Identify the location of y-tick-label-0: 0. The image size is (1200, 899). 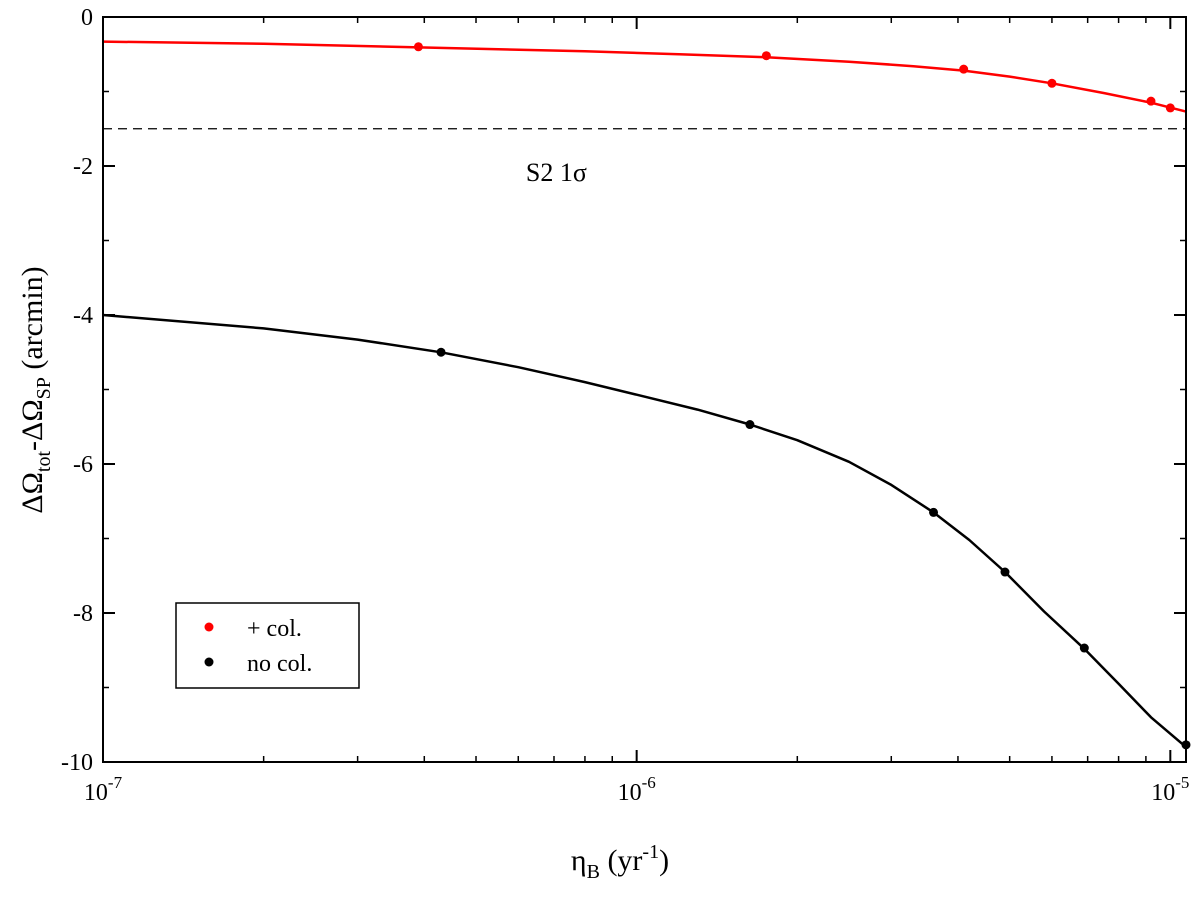
(87, 18).